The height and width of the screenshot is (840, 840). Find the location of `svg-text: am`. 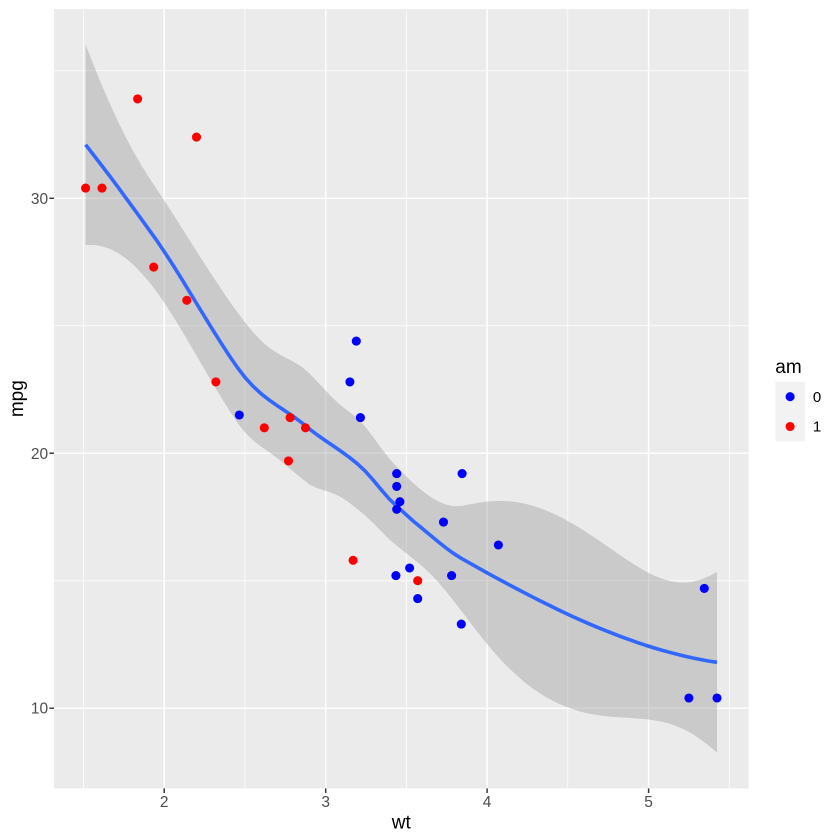

svg-text: am is located at coordinates (788, 367).